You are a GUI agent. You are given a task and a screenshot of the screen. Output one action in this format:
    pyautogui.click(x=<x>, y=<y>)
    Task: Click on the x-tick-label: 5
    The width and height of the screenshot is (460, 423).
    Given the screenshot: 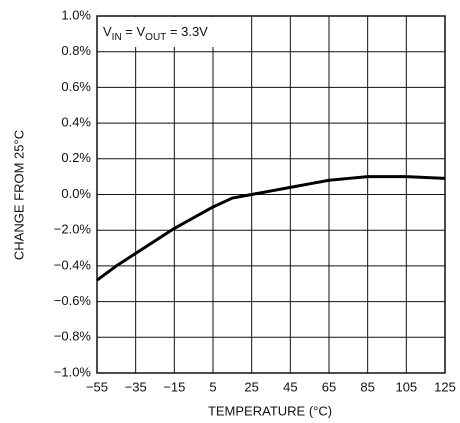 What is the action you would take?
    pyautogui.click(x=212, y=386)
    